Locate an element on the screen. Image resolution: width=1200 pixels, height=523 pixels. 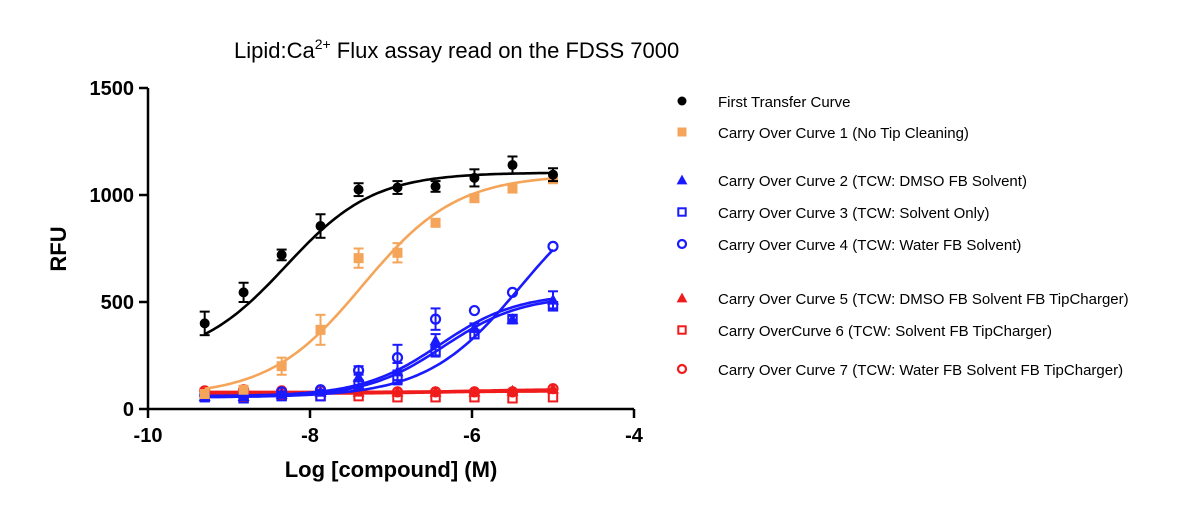
x-tick-label: -8 is located at coordinates (310, 436).